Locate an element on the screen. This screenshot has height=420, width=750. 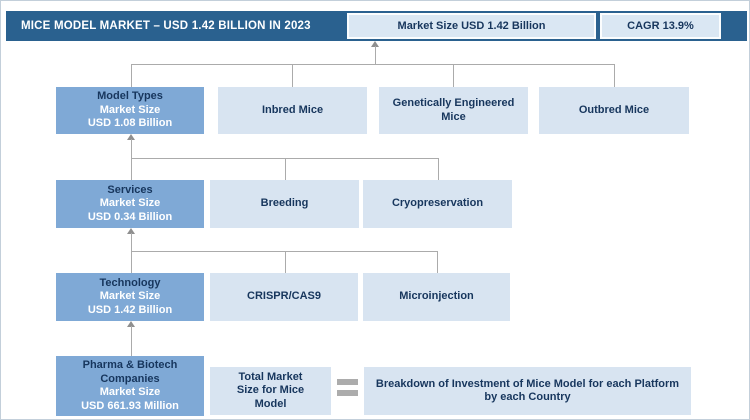
child-box-crispr-cas9: CRISPR/CAS9 is located at coordinates (284, 297).